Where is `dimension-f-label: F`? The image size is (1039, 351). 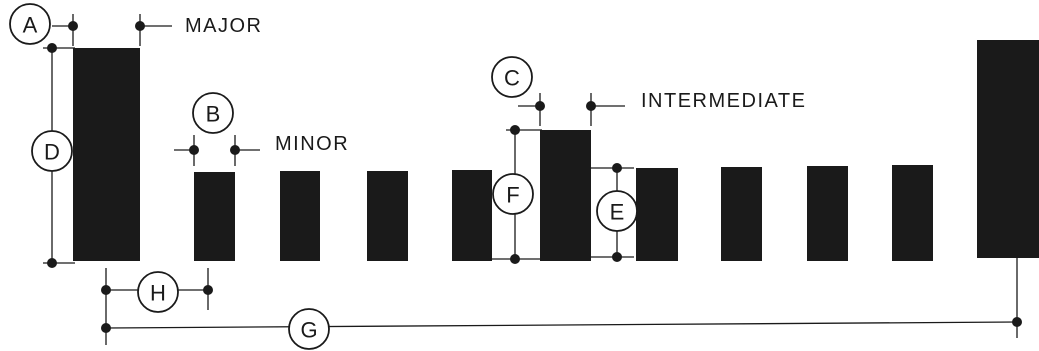
dimension-f-label: F is located at coordinates (512, 195).